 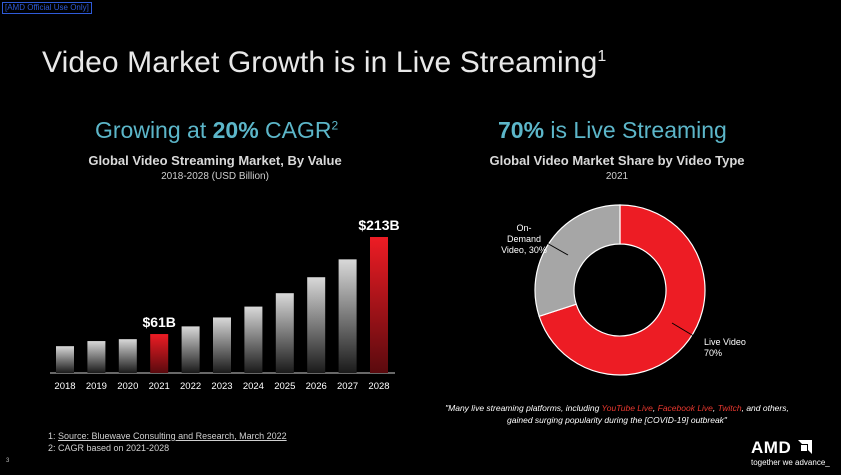 What do you see at coordinates (805, 447) in the screenshot?
I see `amd-arrow-icon` at bounding box center [805, 447].